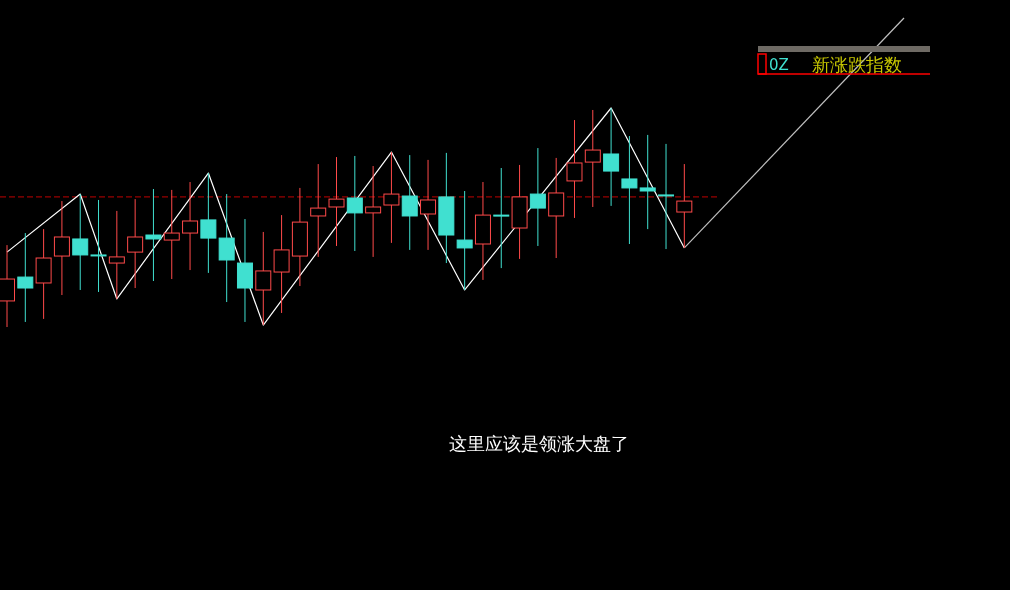  I want to click on text: 这里应该是领涨大盘了, so click(539, 443).